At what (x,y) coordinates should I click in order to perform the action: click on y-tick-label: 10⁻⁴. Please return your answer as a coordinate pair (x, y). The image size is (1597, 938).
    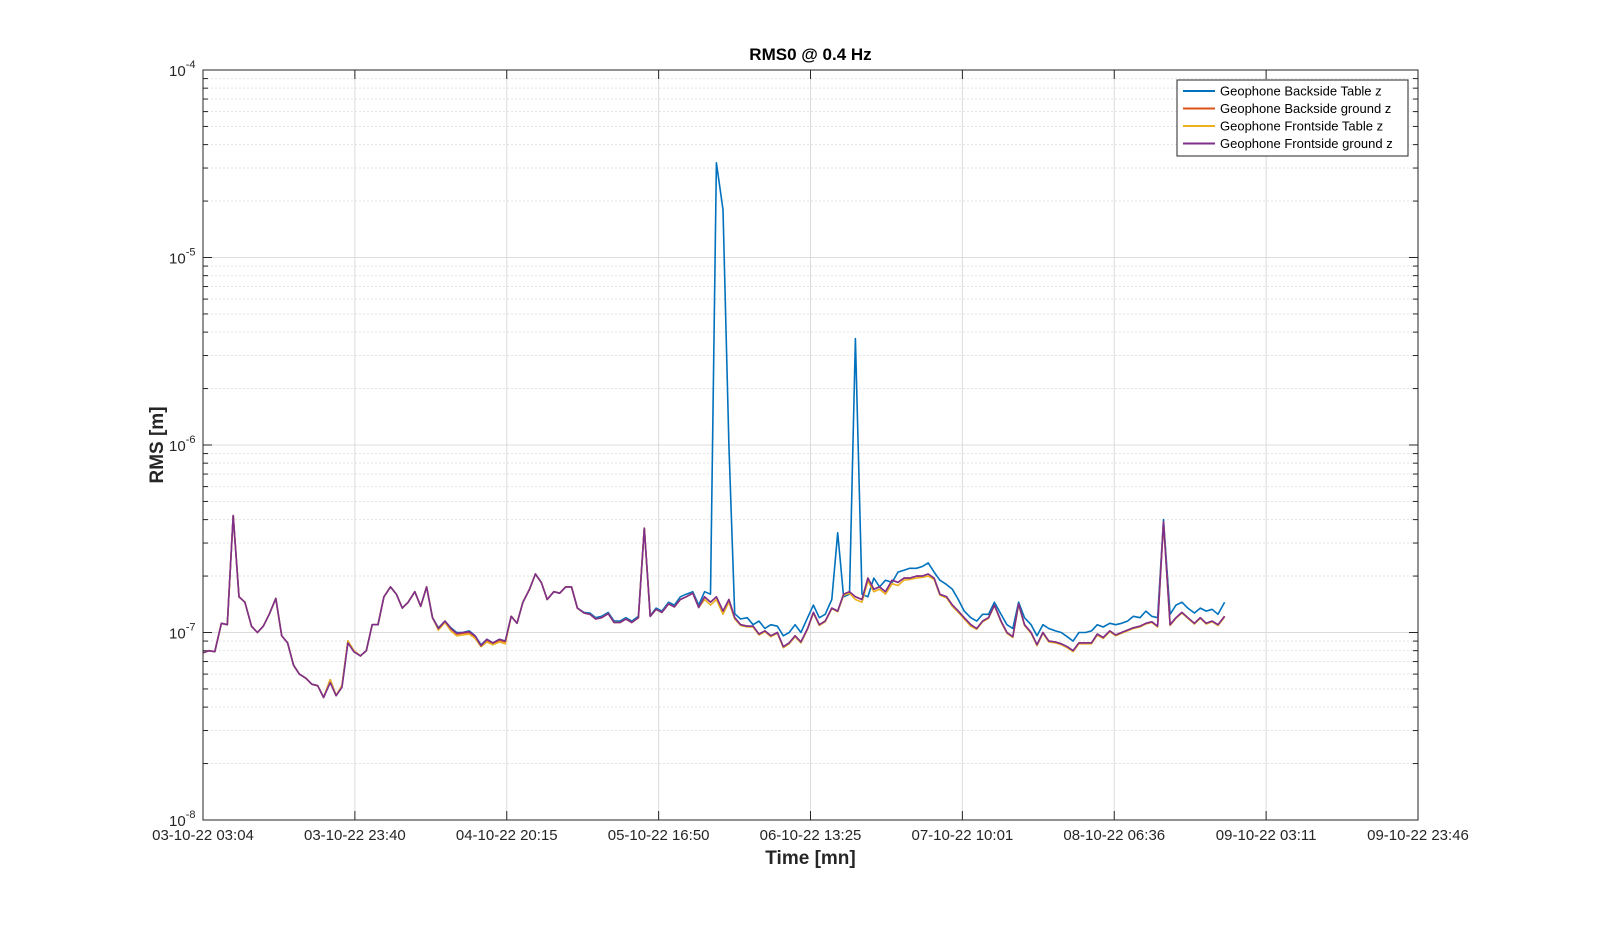
    Looking at the image, I should click on (182, 69).